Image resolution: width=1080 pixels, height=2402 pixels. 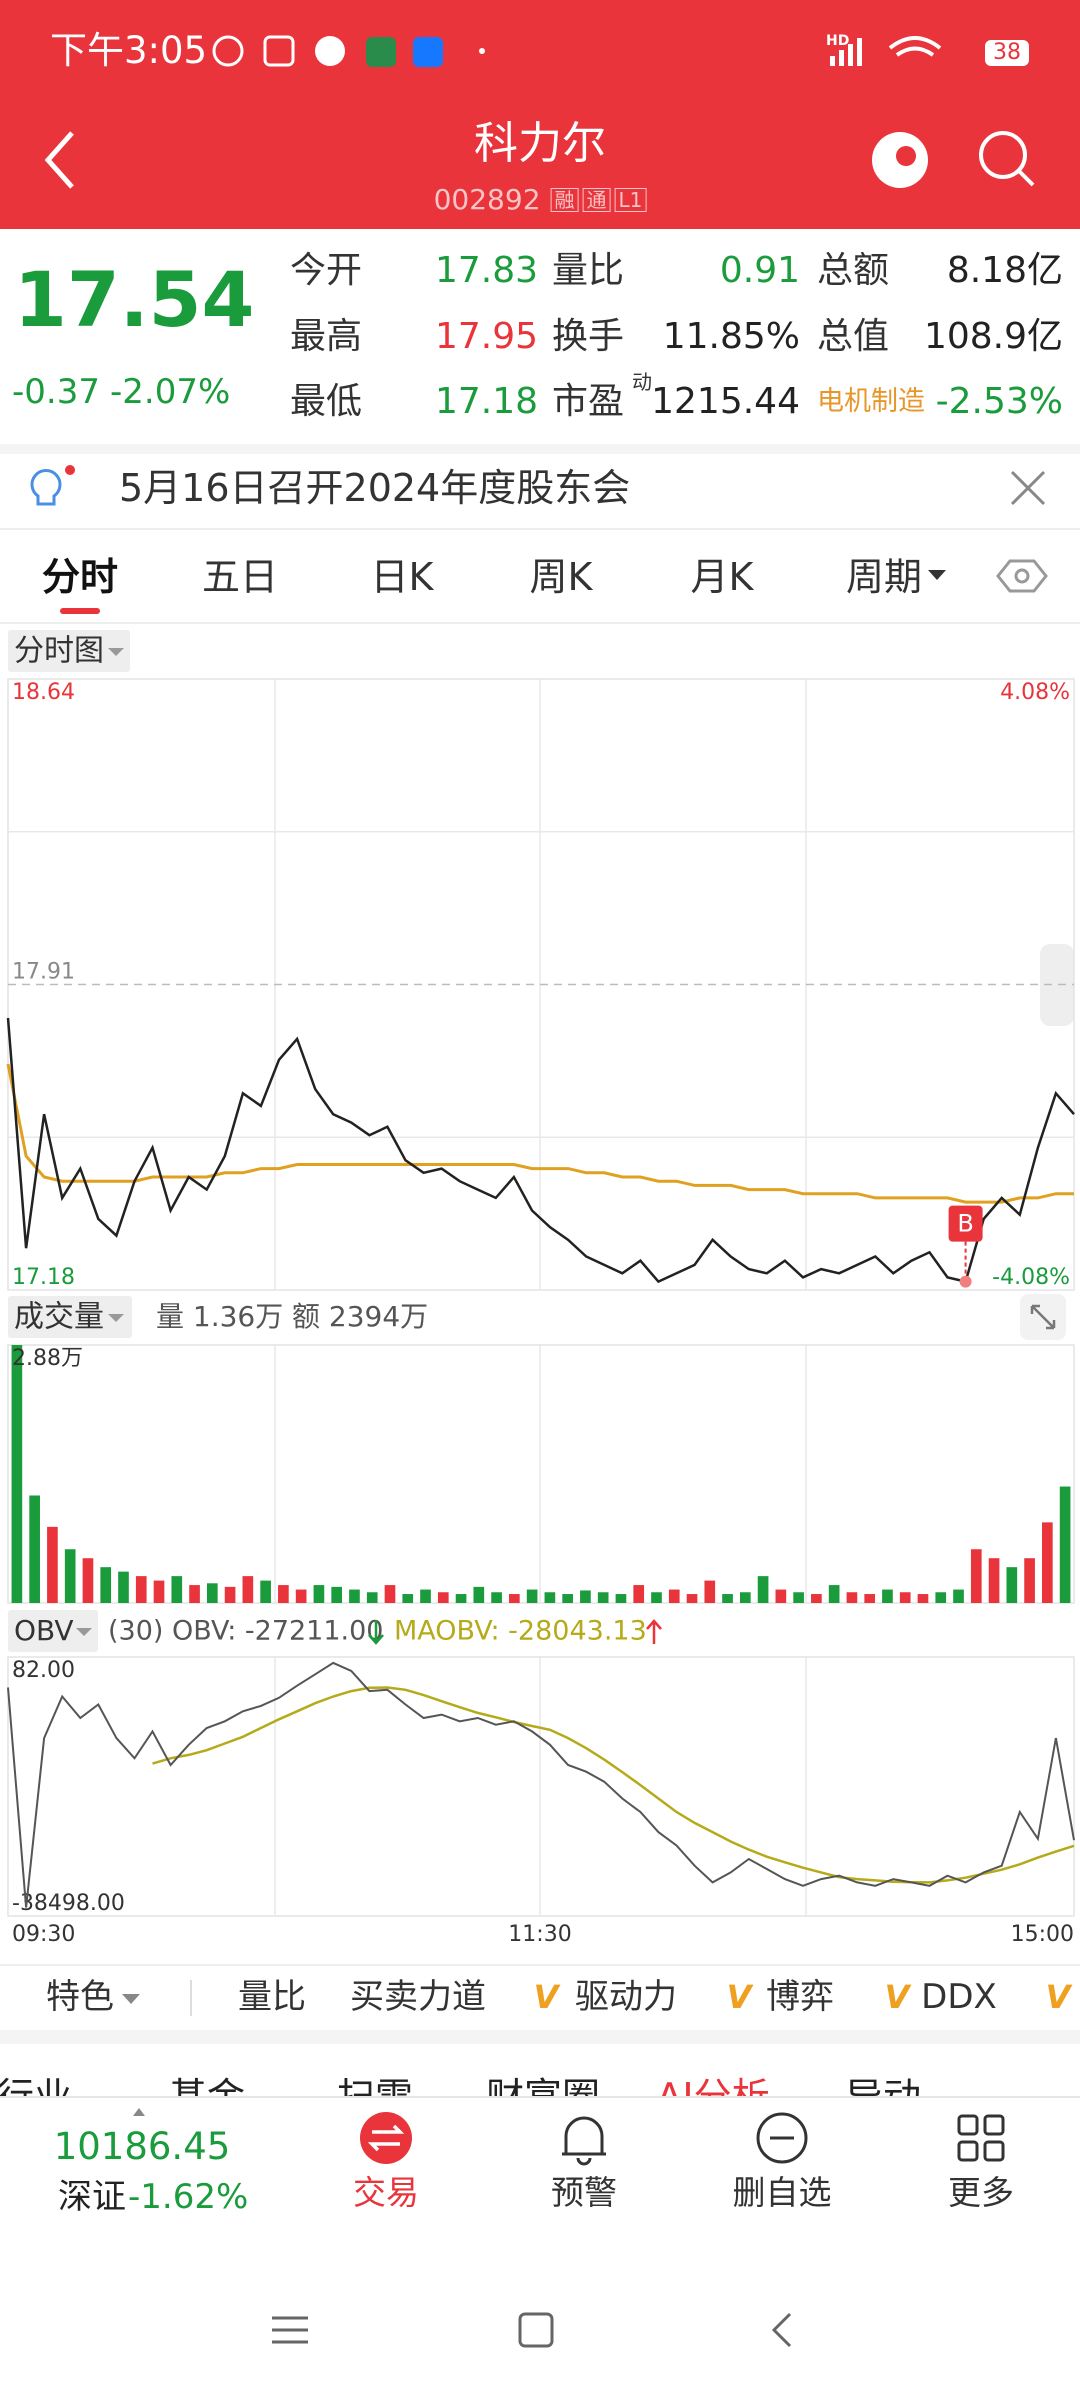 I want to click on sub-tab: AI分析, so click(x=712, y=2087).